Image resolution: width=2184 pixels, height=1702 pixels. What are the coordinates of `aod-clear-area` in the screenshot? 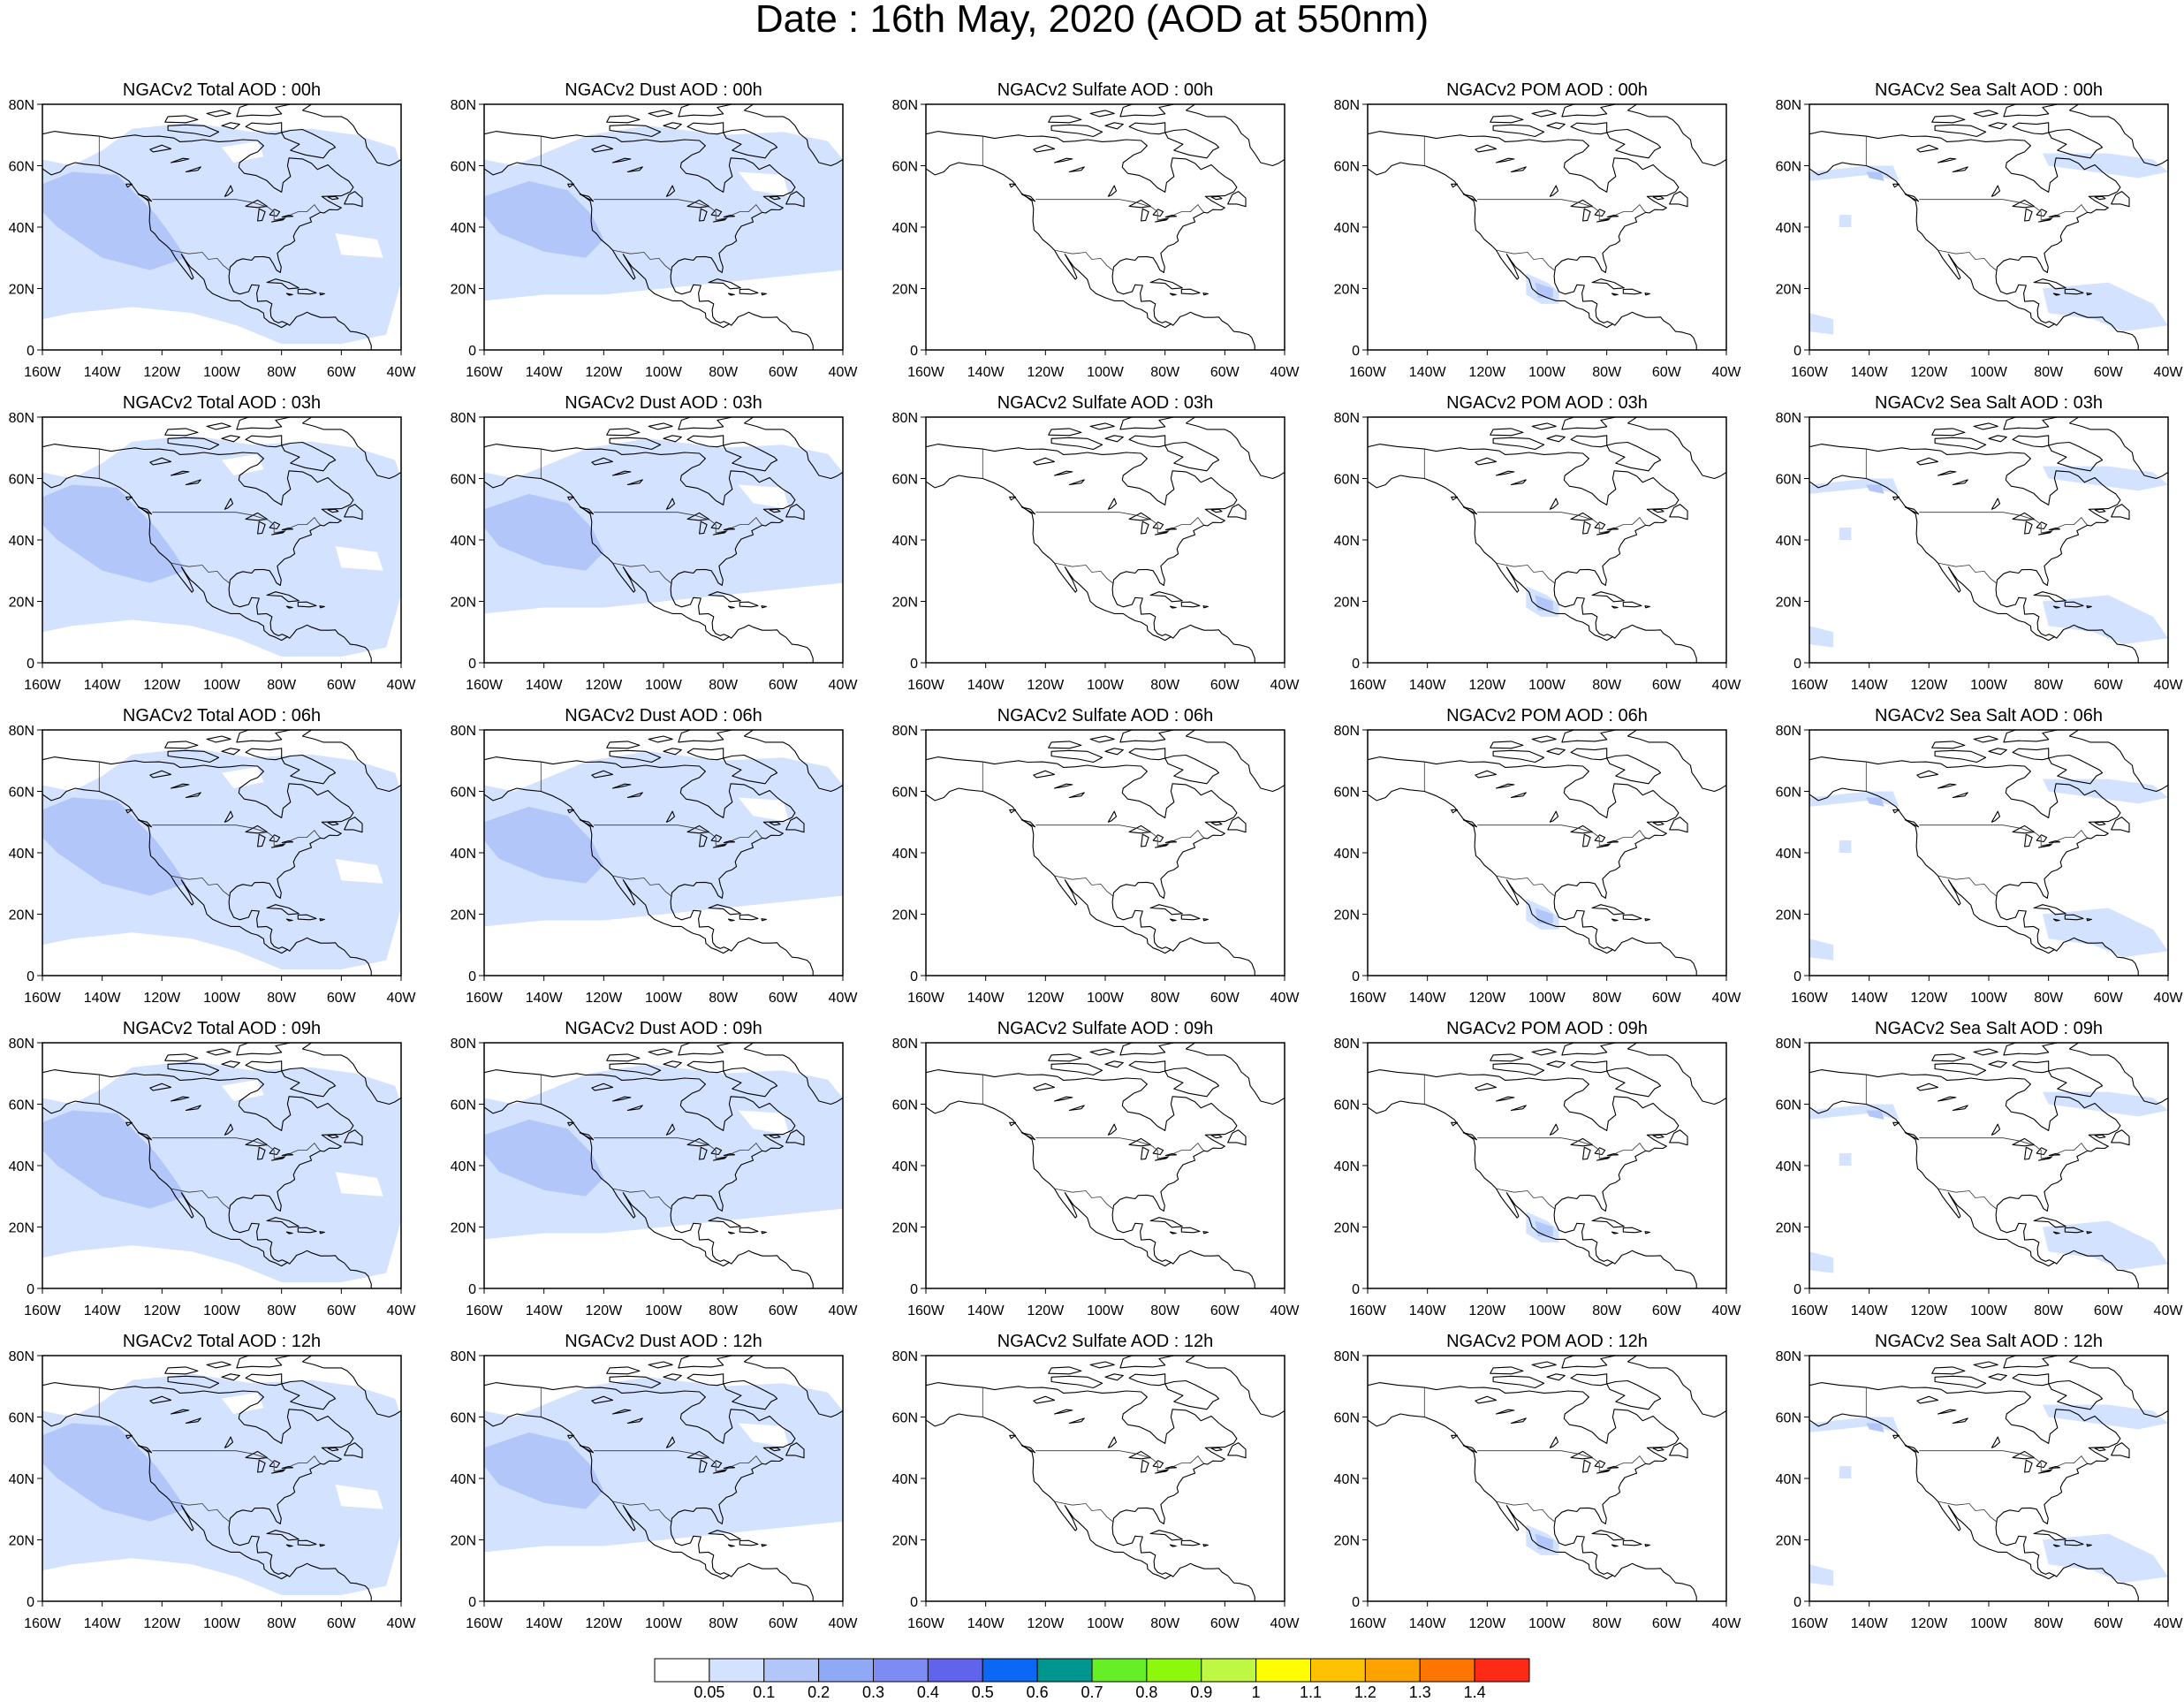 It's located at (359, 1497).